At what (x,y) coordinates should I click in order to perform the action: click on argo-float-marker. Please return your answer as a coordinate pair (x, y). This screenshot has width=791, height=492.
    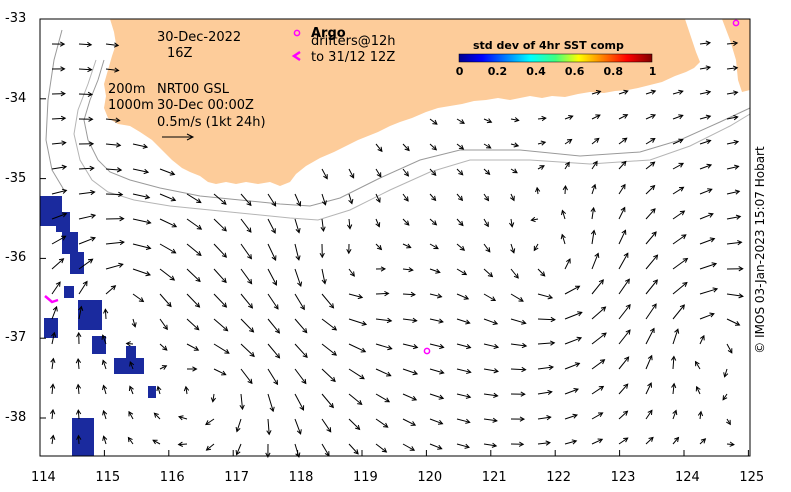
    Looking at the image, I should click on (427, 351).